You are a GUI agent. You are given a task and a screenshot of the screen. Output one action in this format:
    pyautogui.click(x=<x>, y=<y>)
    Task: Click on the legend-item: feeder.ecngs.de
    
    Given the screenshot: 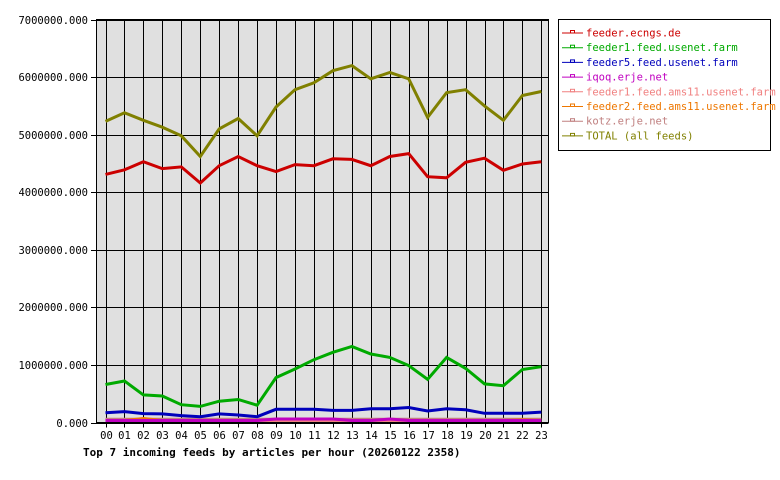 What is the action you would take?
    pyautogui.click(x=621, y=34)
    